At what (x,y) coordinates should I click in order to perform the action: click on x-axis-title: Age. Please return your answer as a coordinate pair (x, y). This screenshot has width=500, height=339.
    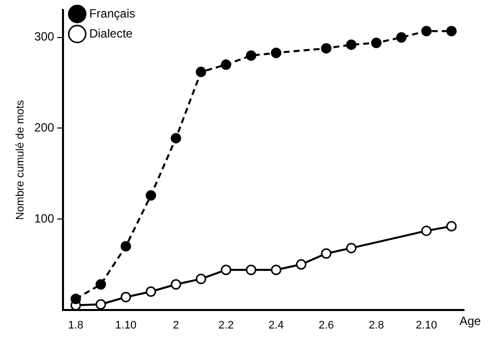
    Looking at the image, I should click on (470, 321).